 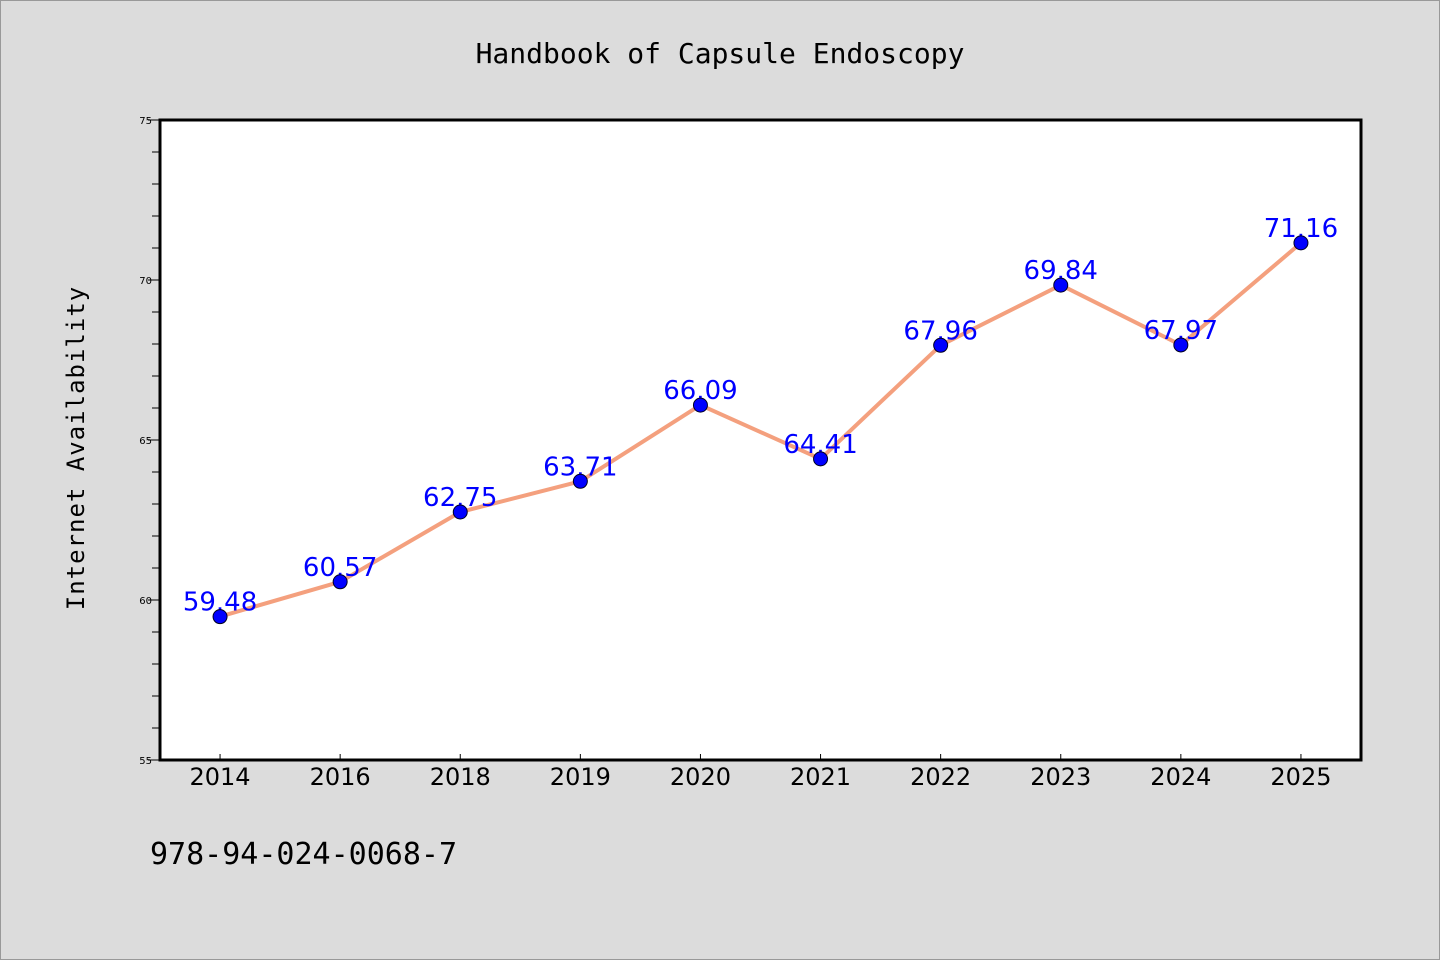 What do you see at coordinates (460, 777) in the screenshot?
I see `x-tick-label: 2018` at bounding box center [460, 777].